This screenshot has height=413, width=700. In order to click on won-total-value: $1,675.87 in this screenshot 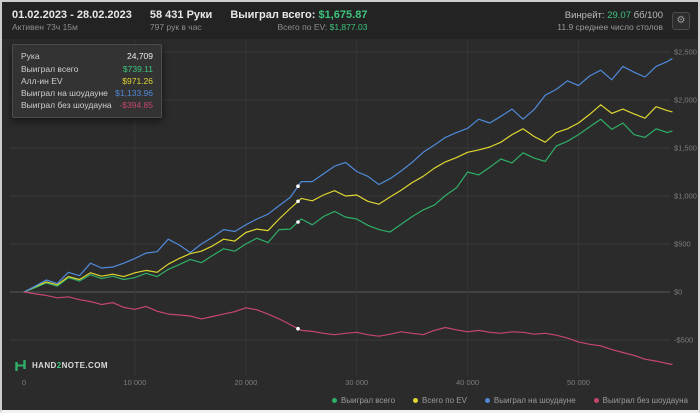, I will do `click(343, 15)`.